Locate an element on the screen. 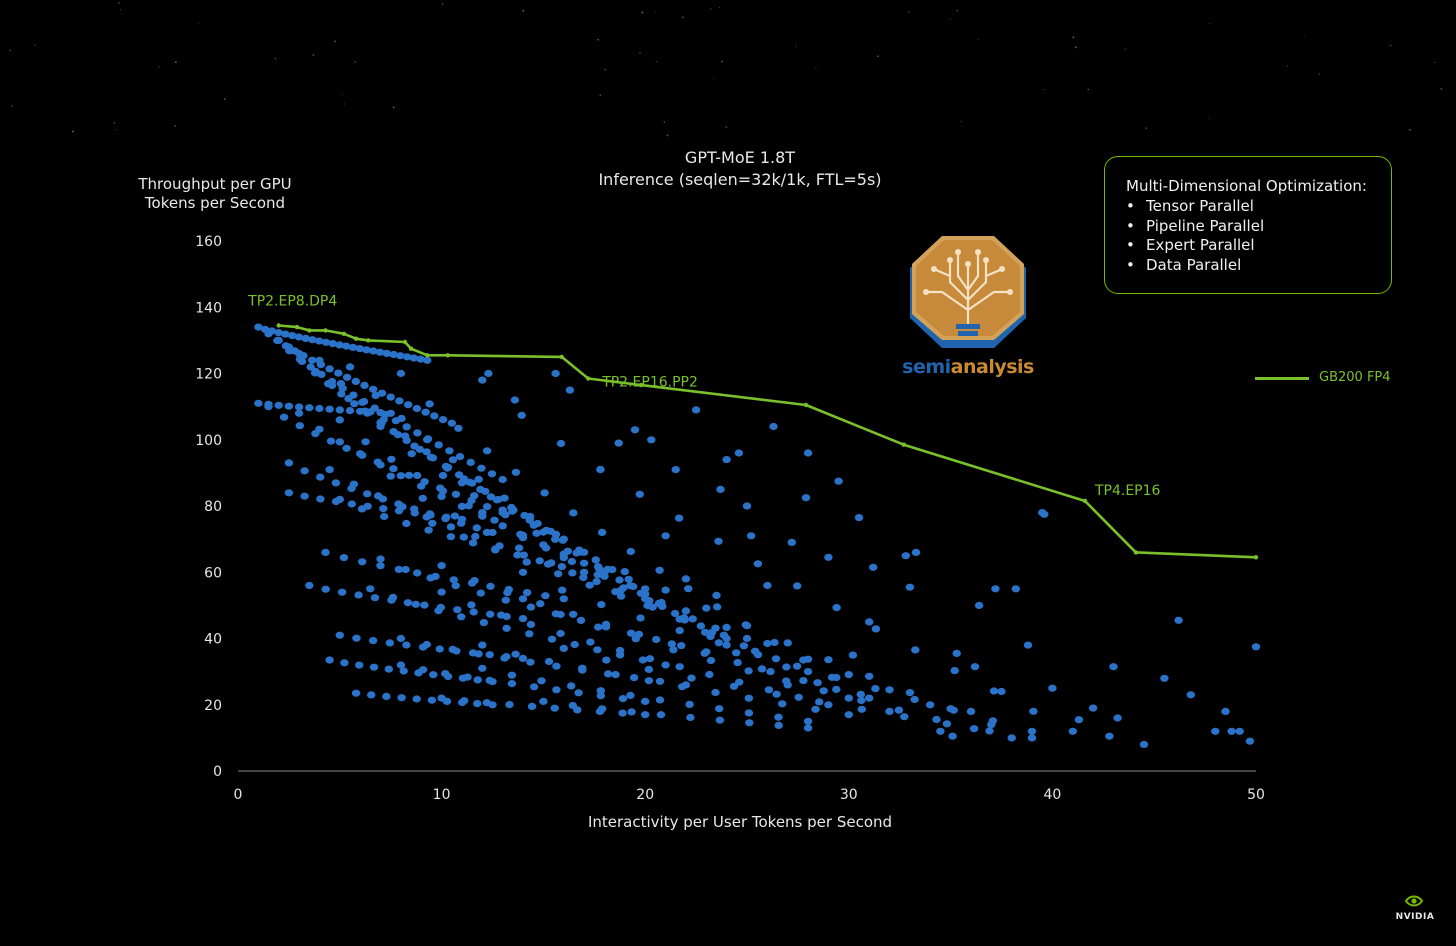  x-tick-label: 10 is located at coordinates (442, 795).